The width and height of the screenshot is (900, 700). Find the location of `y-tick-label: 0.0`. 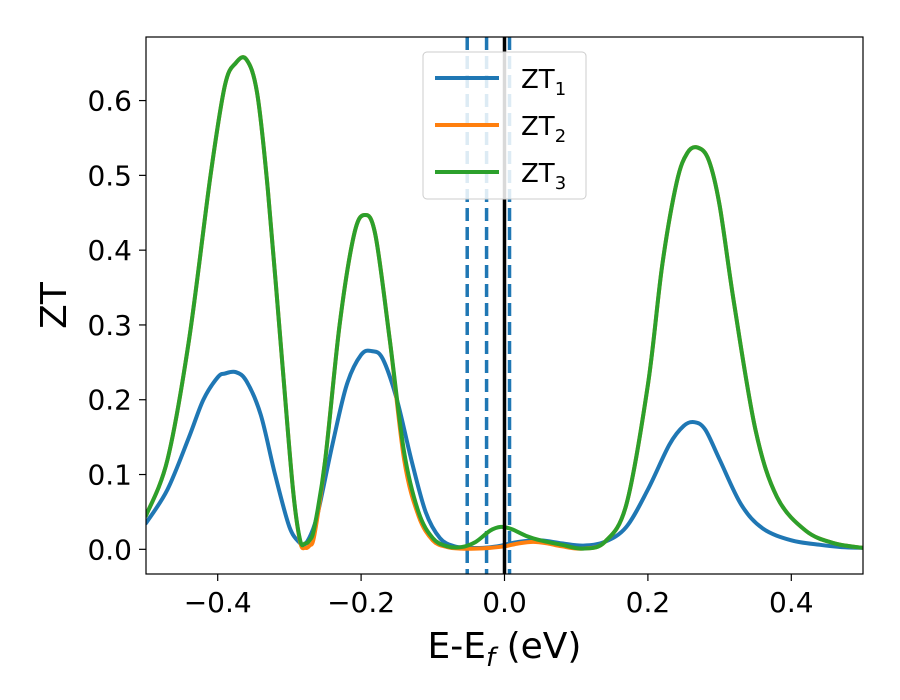

y-tick-label: 0.0 is located at coordinates (109, 549).